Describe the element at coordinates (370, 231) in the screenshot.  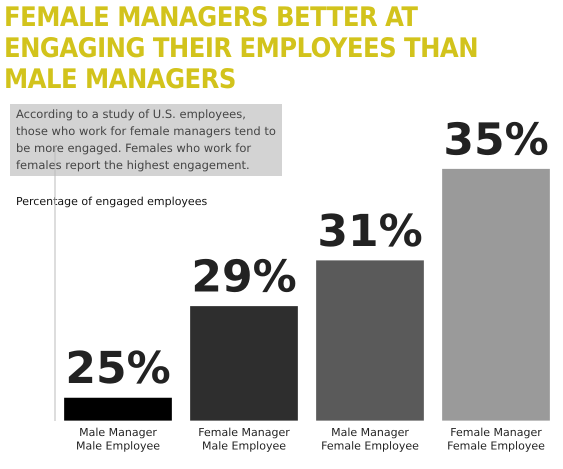
I see `data-label: 31%` at that location.